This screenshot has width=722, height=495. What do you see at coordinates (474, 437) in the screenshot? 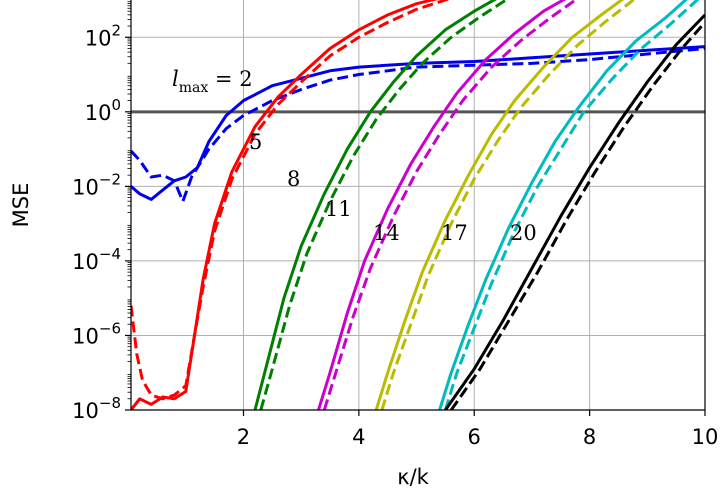
I see `x-tick-label: 6` at bounding box center [474, 437].